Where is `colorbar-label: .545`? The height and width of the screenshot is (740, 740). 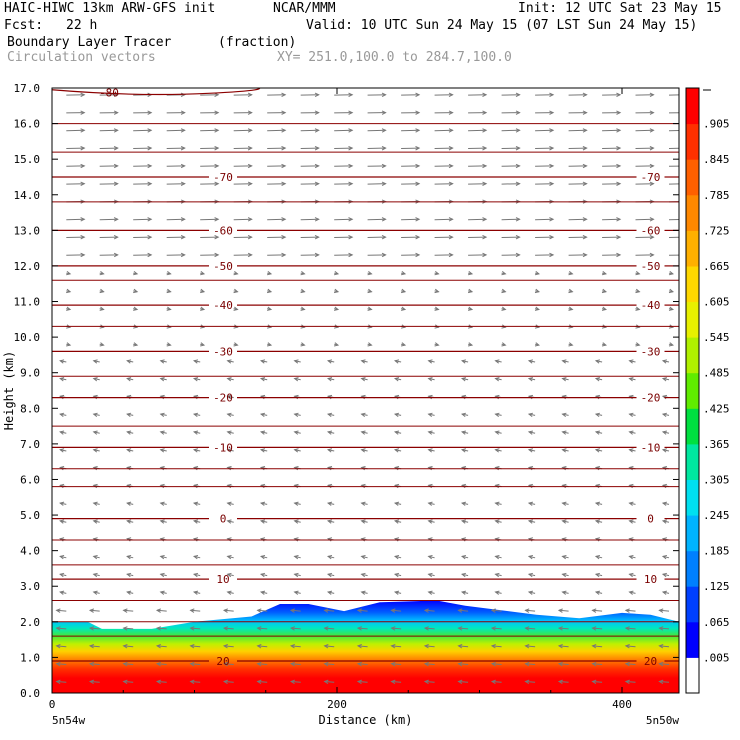 colorbar-label: .545 is located at coordinates (716, 337).